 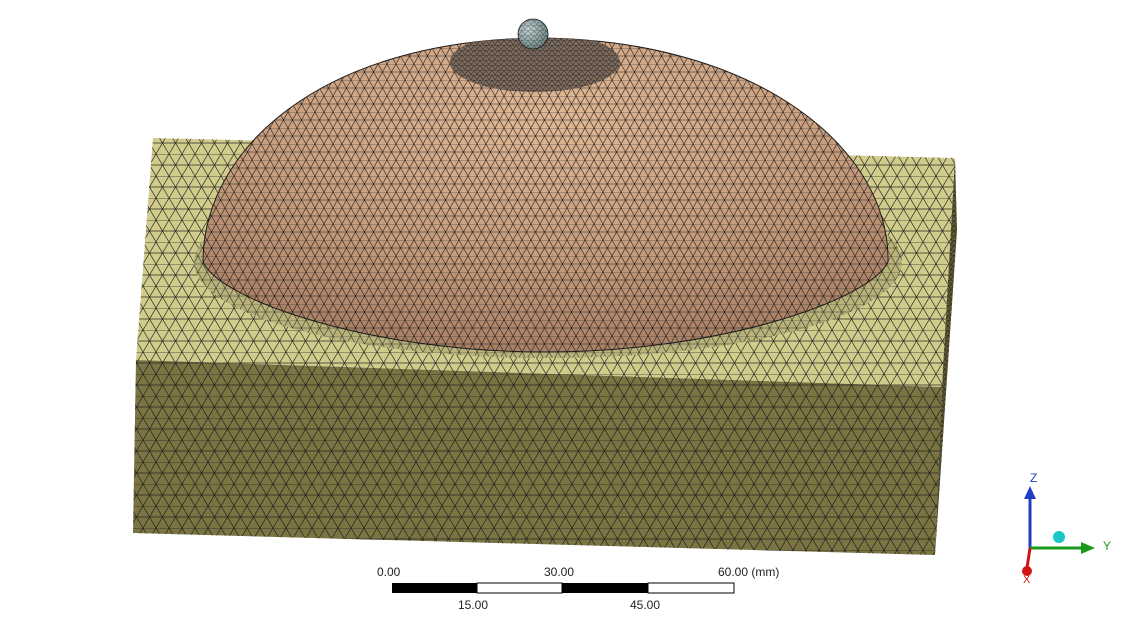 What do you see at coordinates (946, 356) in the screenshot?
I see `block-side-face` at bounding box center [946, 356].